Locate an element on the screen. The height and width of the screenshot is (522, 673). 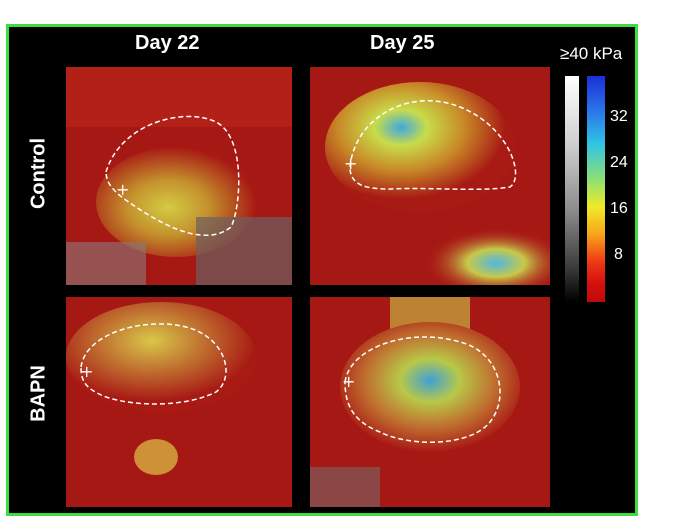
colorbar-tick-8: 8 is located at coordinates (618, 254).